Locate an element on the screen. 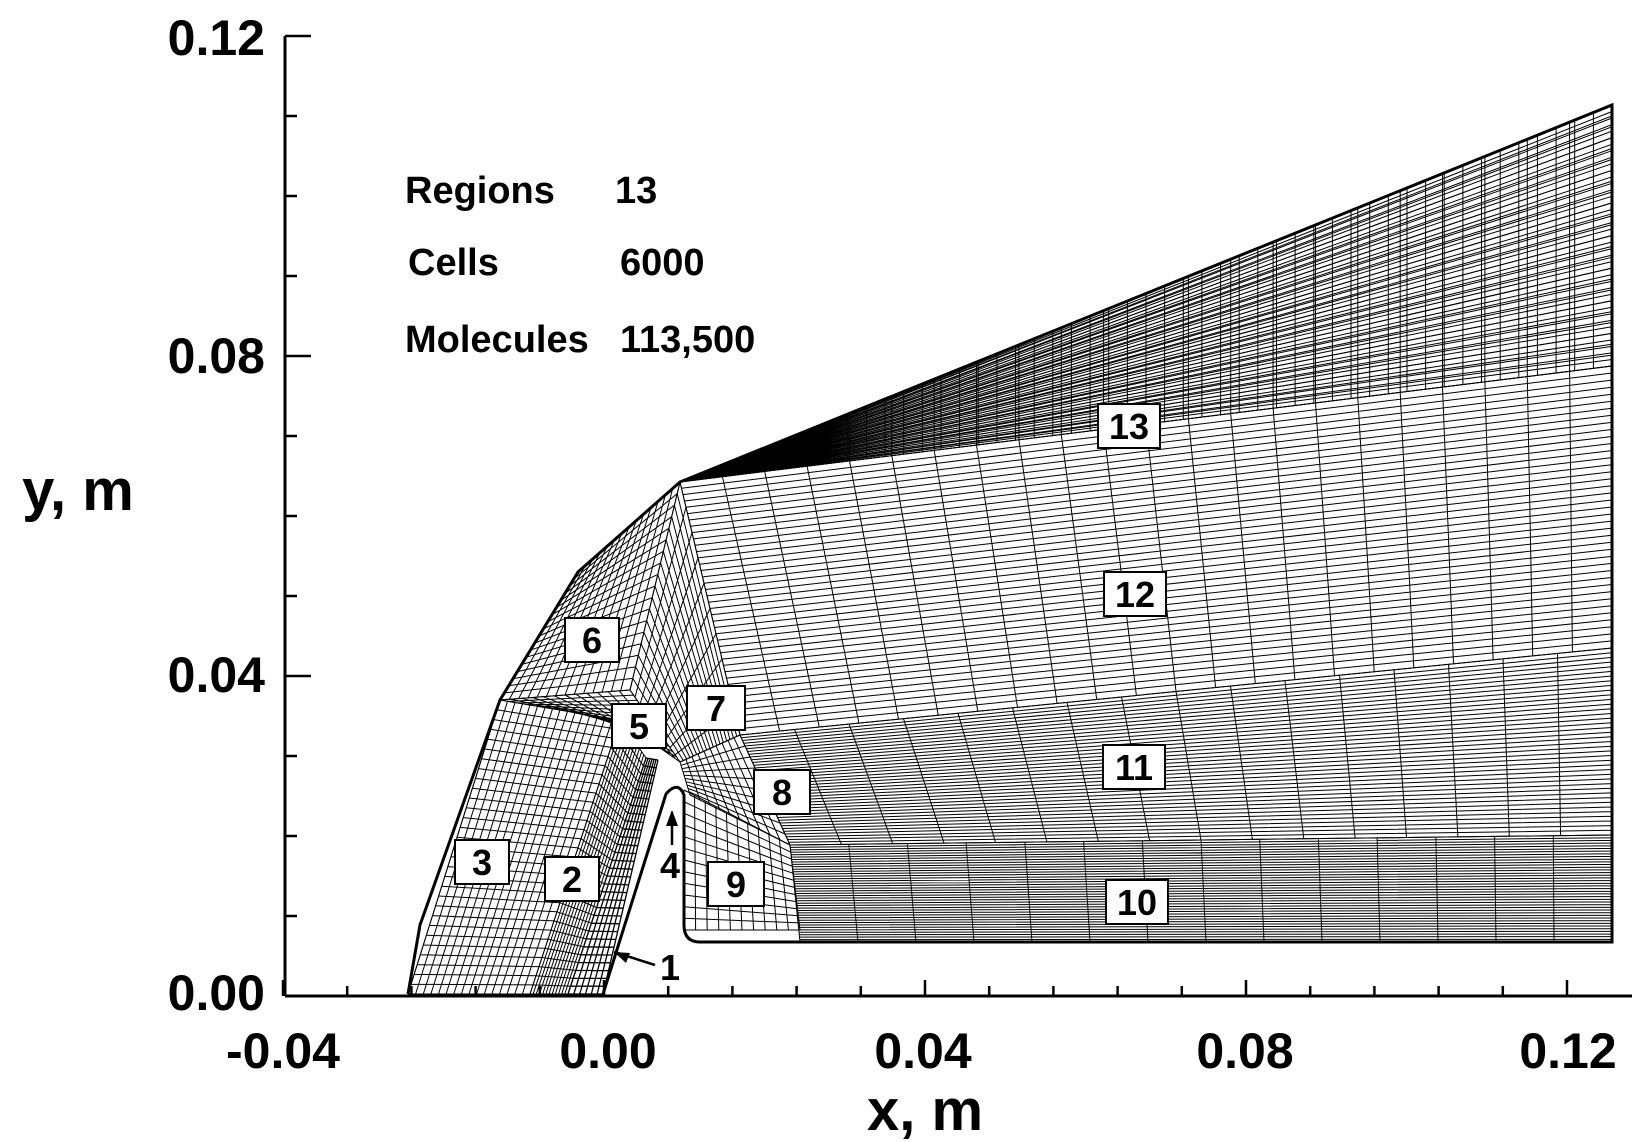 Image resolution: width=1639 pixels, height=1142 pixels. region-label-7: 7 is located at coordinates (716, 708).